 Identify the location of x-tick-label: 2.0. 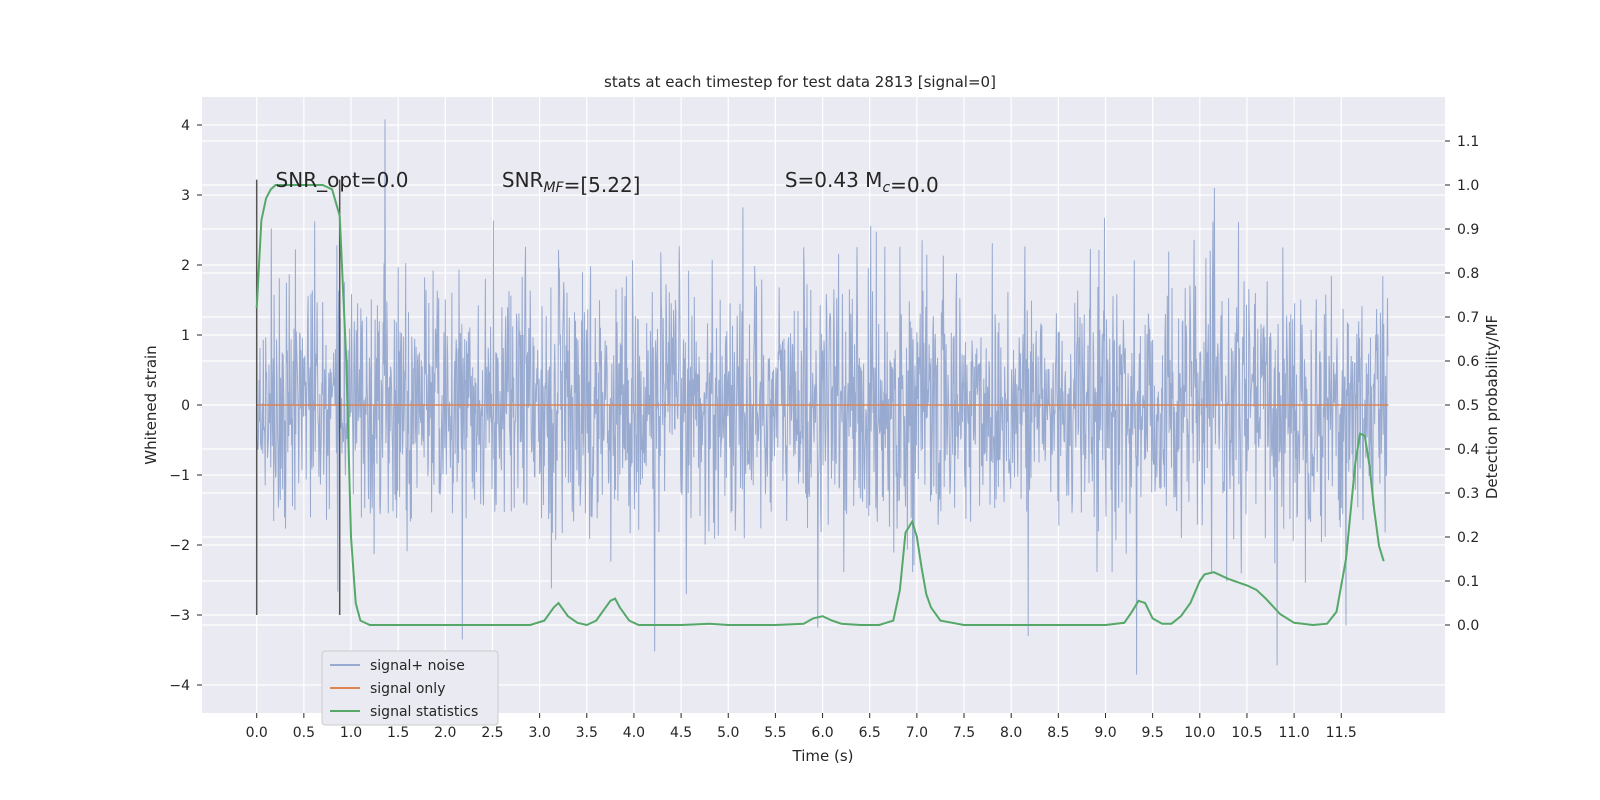
(445, 733).